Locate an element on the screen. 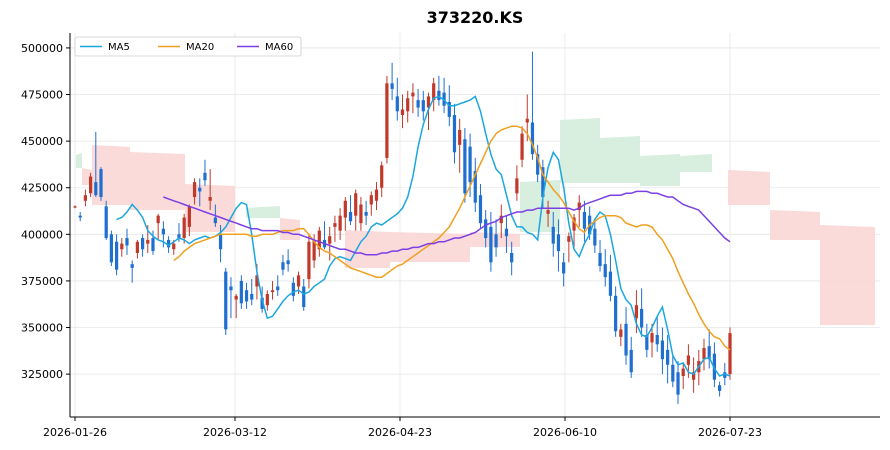 Image resolution: width=890 pixels, height=450 pixels. y-tick-label: 400000 is located at coordinates (42, 234).